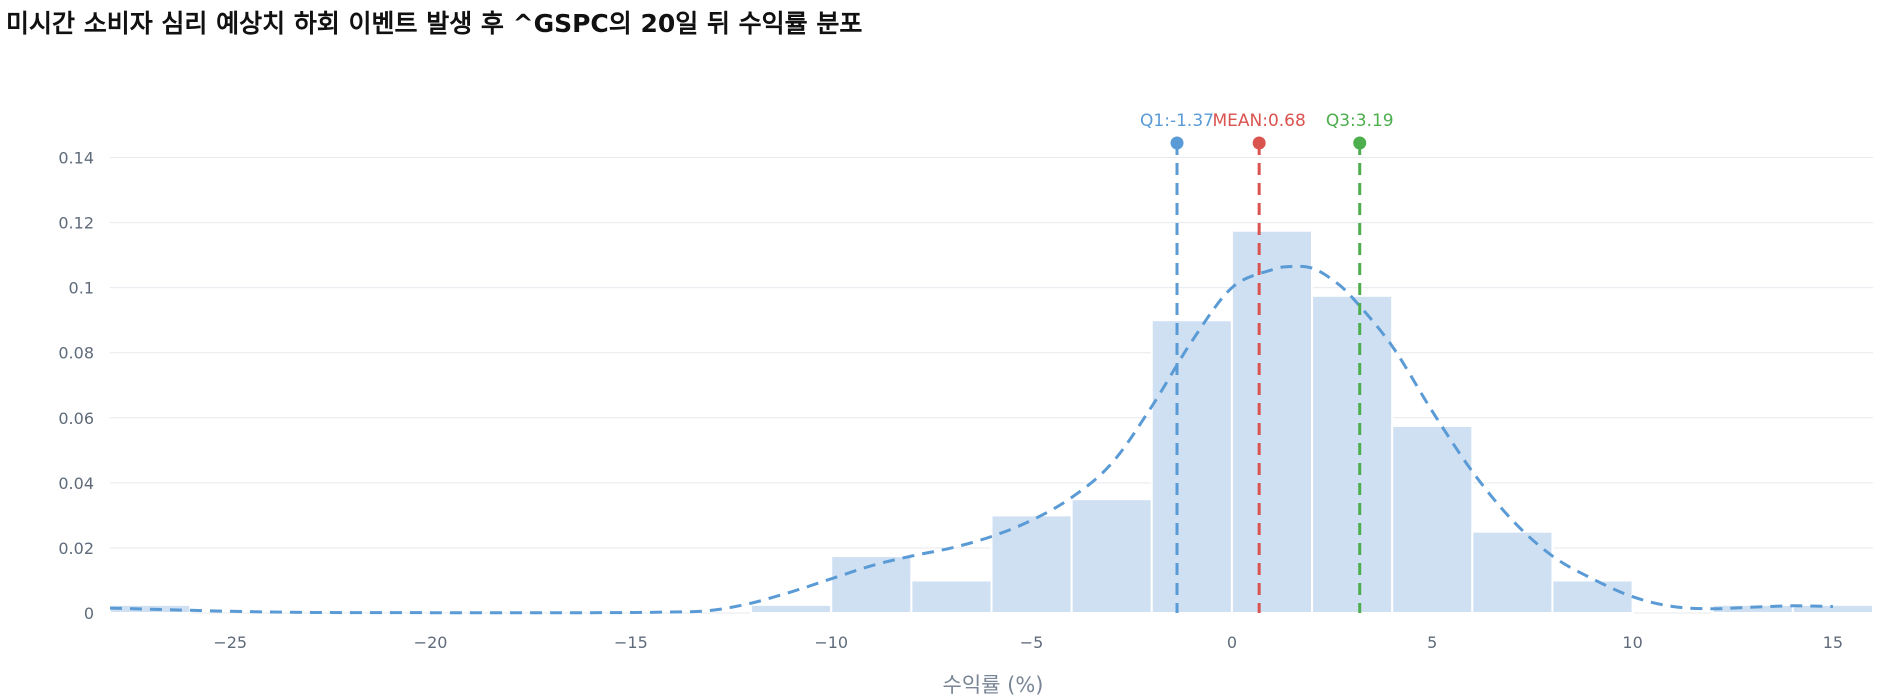 This screenshot has height=700, width=1883. What do you see at coordinates (1833, 642) in the screenshot?
I see `x-tick-label: 15` at bounding box center [1833, 642].